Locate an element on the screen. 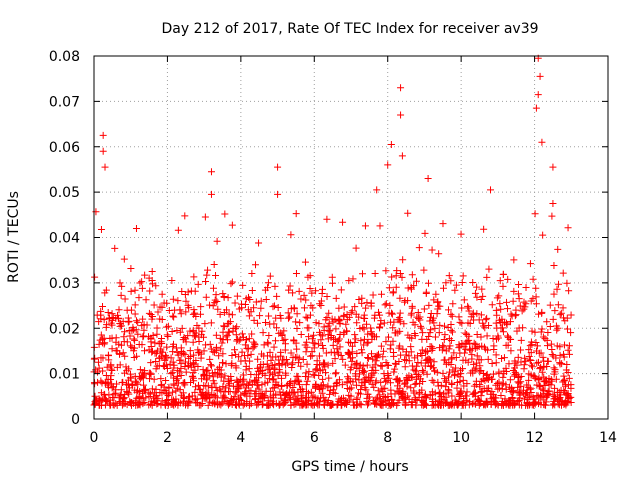  x-axis-label: GPS time / hours is located at coordinates (349, 467).